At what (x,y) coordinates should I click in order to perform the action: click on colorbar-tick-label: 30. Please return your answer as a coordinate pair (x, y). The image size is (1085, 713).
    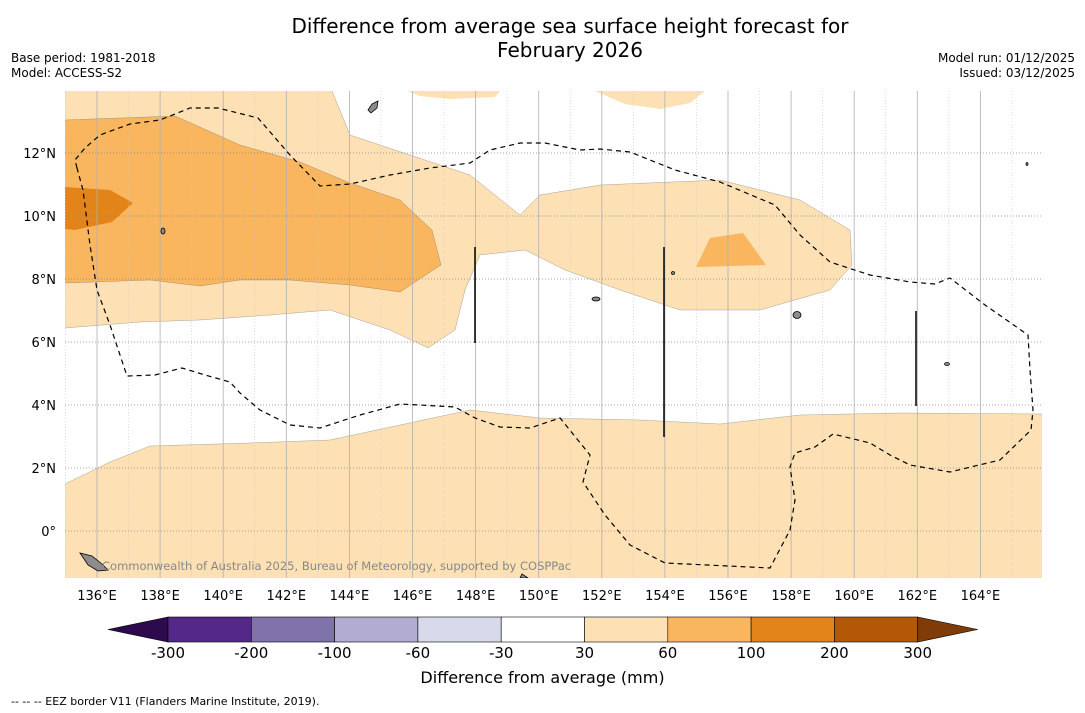
    Looking at the image, I should click on (584, 653).